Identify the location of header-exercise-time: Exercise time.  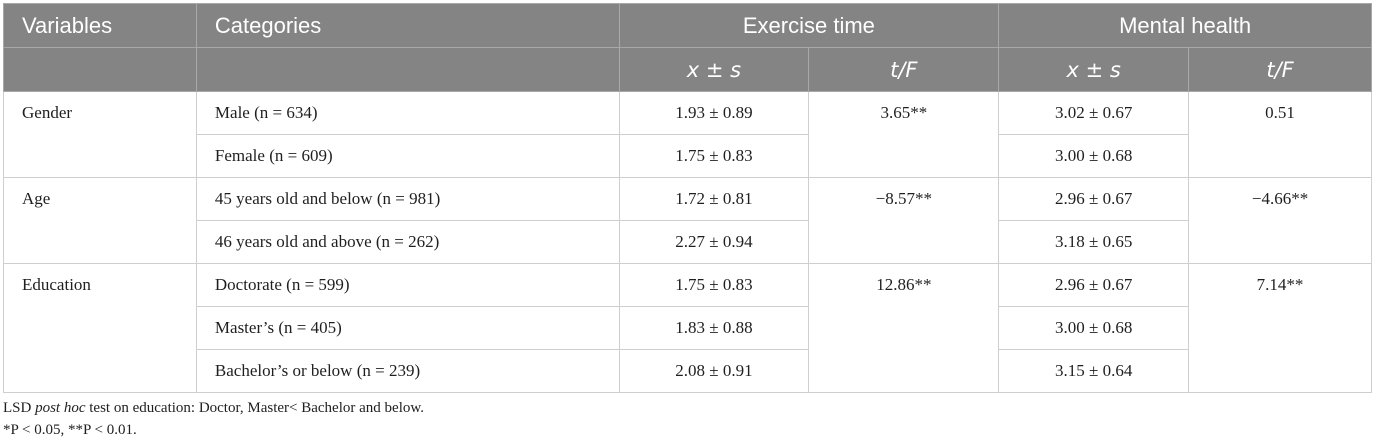
(809, 25).